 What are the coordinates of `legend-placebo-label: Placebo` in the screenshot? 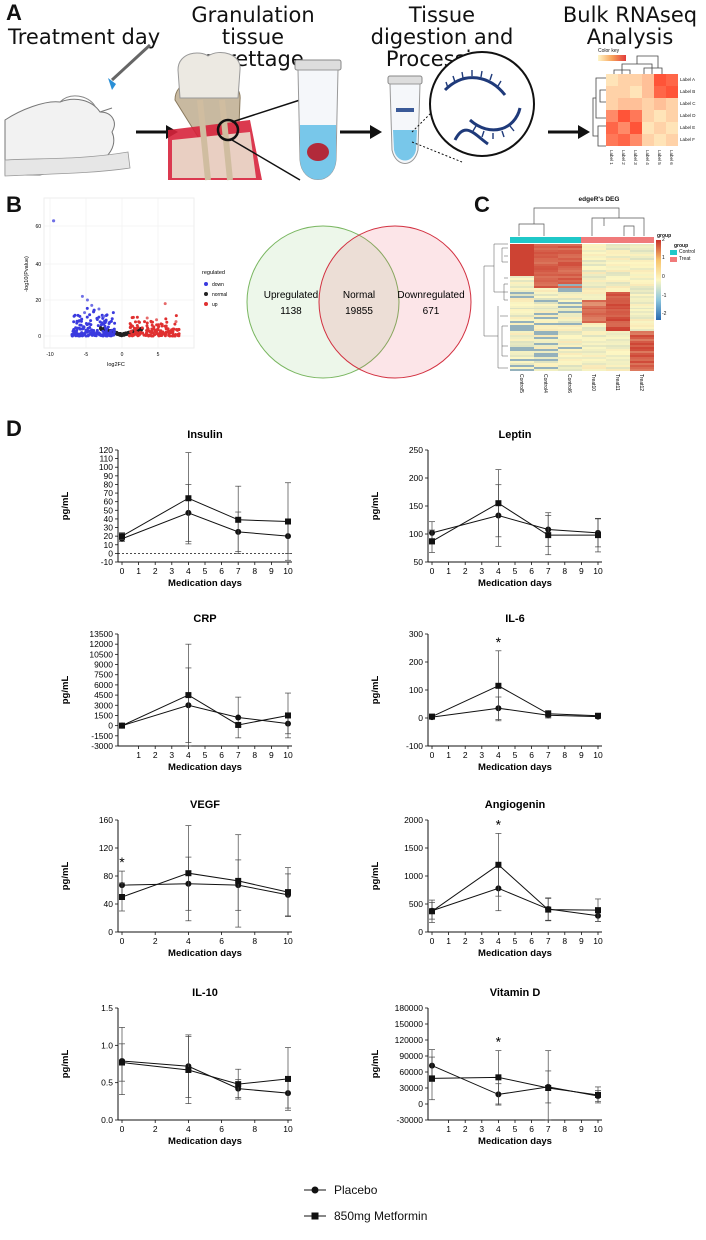 It's located at (356, 1190).